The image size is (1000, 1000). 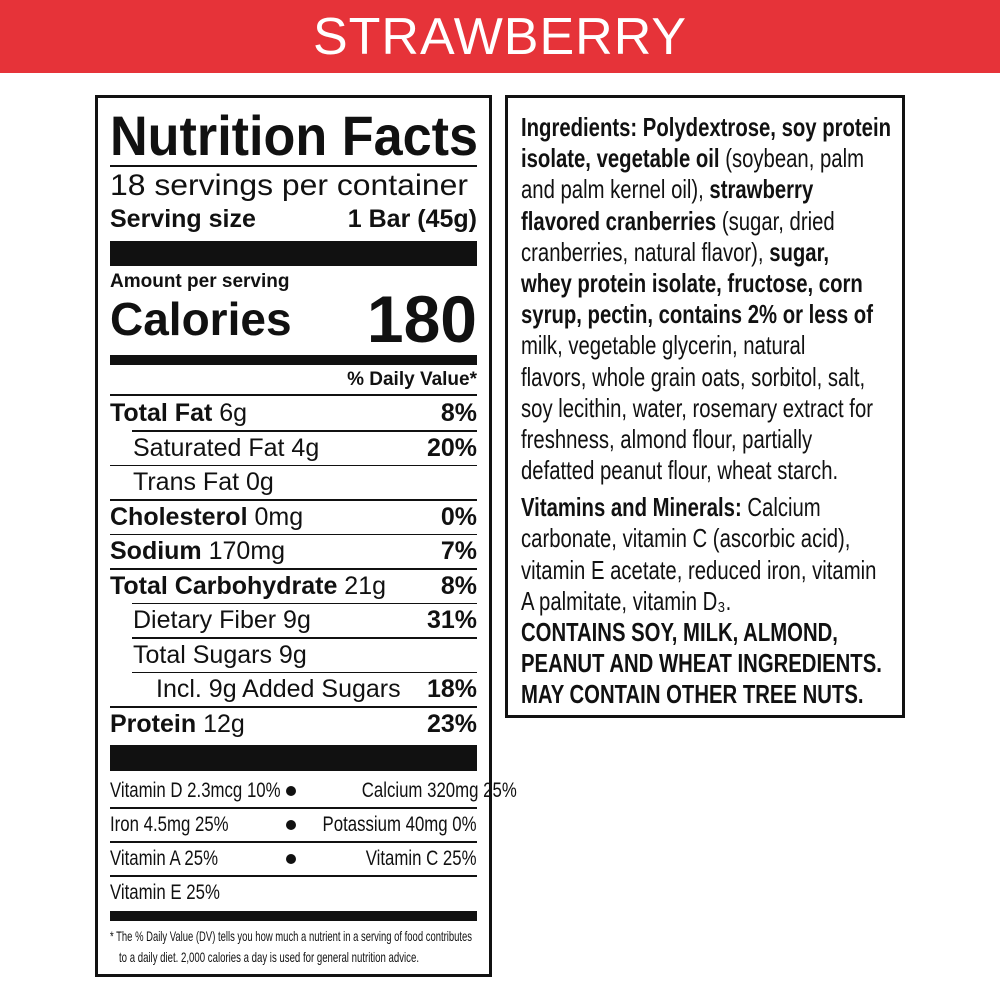 What do you see at coordinates (692, 282) in the screenshot?
I see `text-segment: whey protein isolate, fructose, corn` at bounding box center [692, 282].